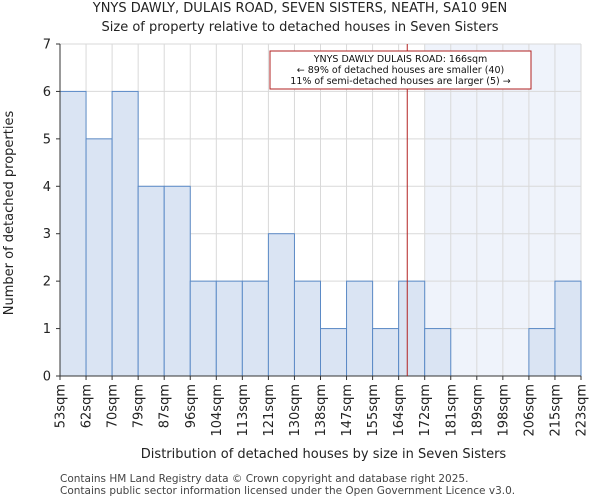 The image size is (600, 500). I want to click on x-tick-label: 223sqm, so click(582, 410).